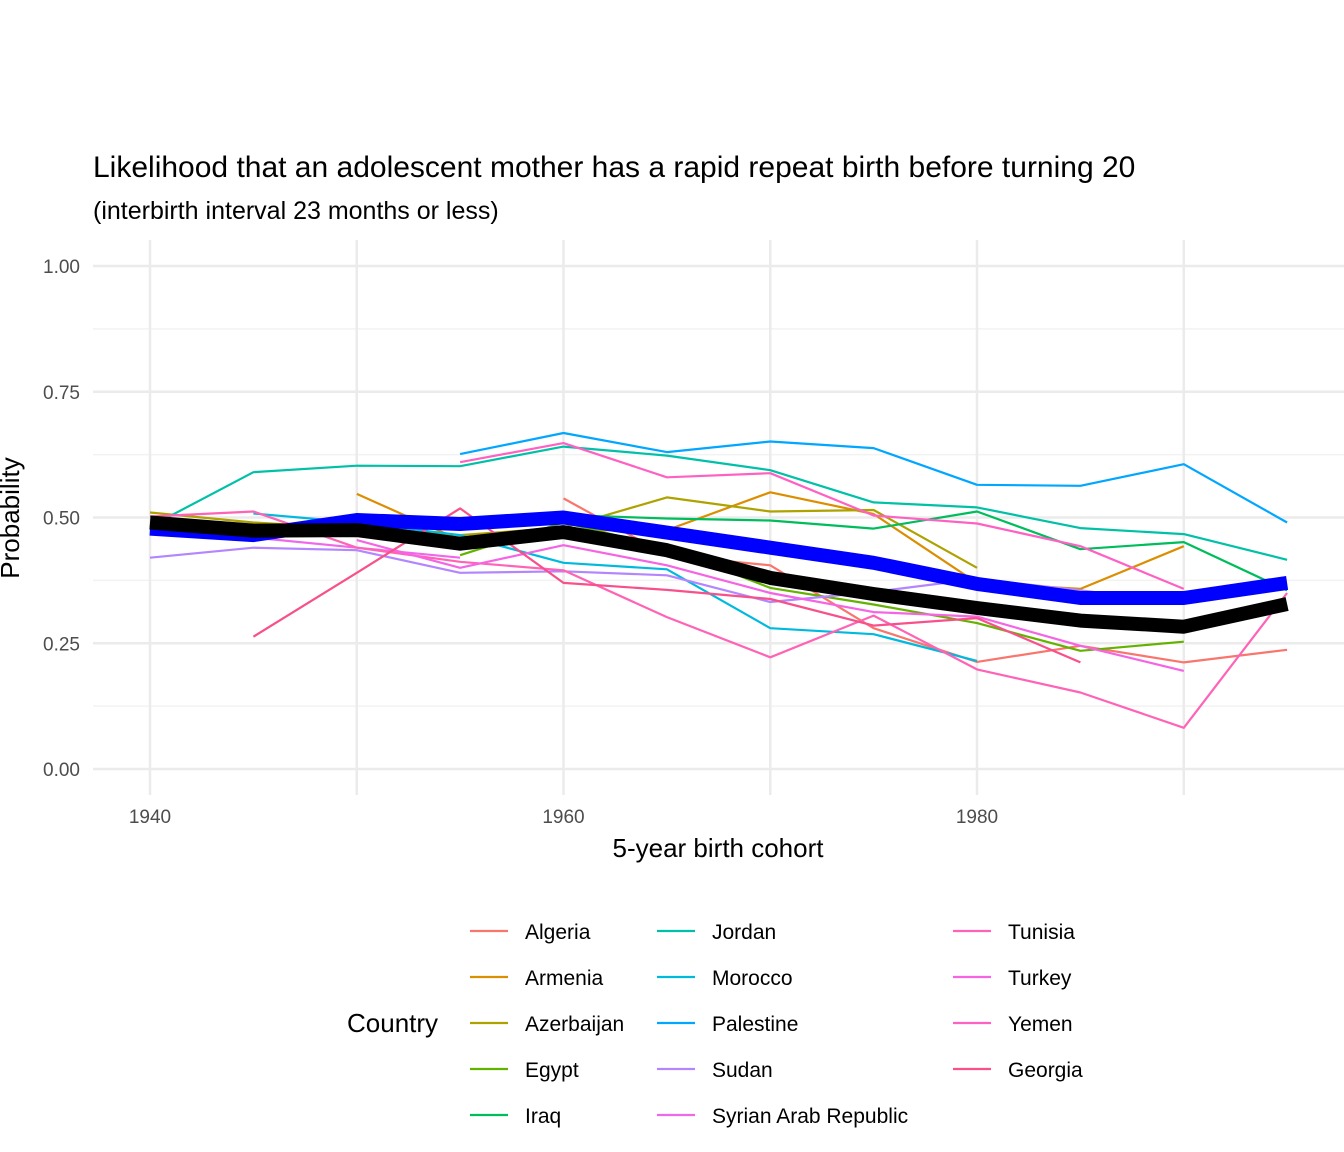  I want to click on legend-item: Morocco, so click(725, 978).